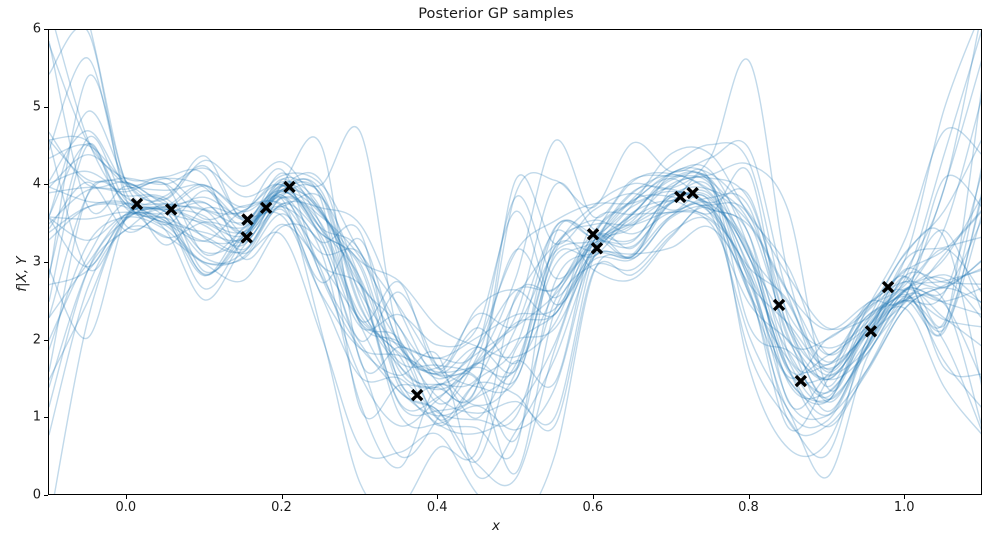  What do you see at coordinates (36, 29) in the screenshot?
I see `y-tick-label: 6` at bounding box center [36, 29].